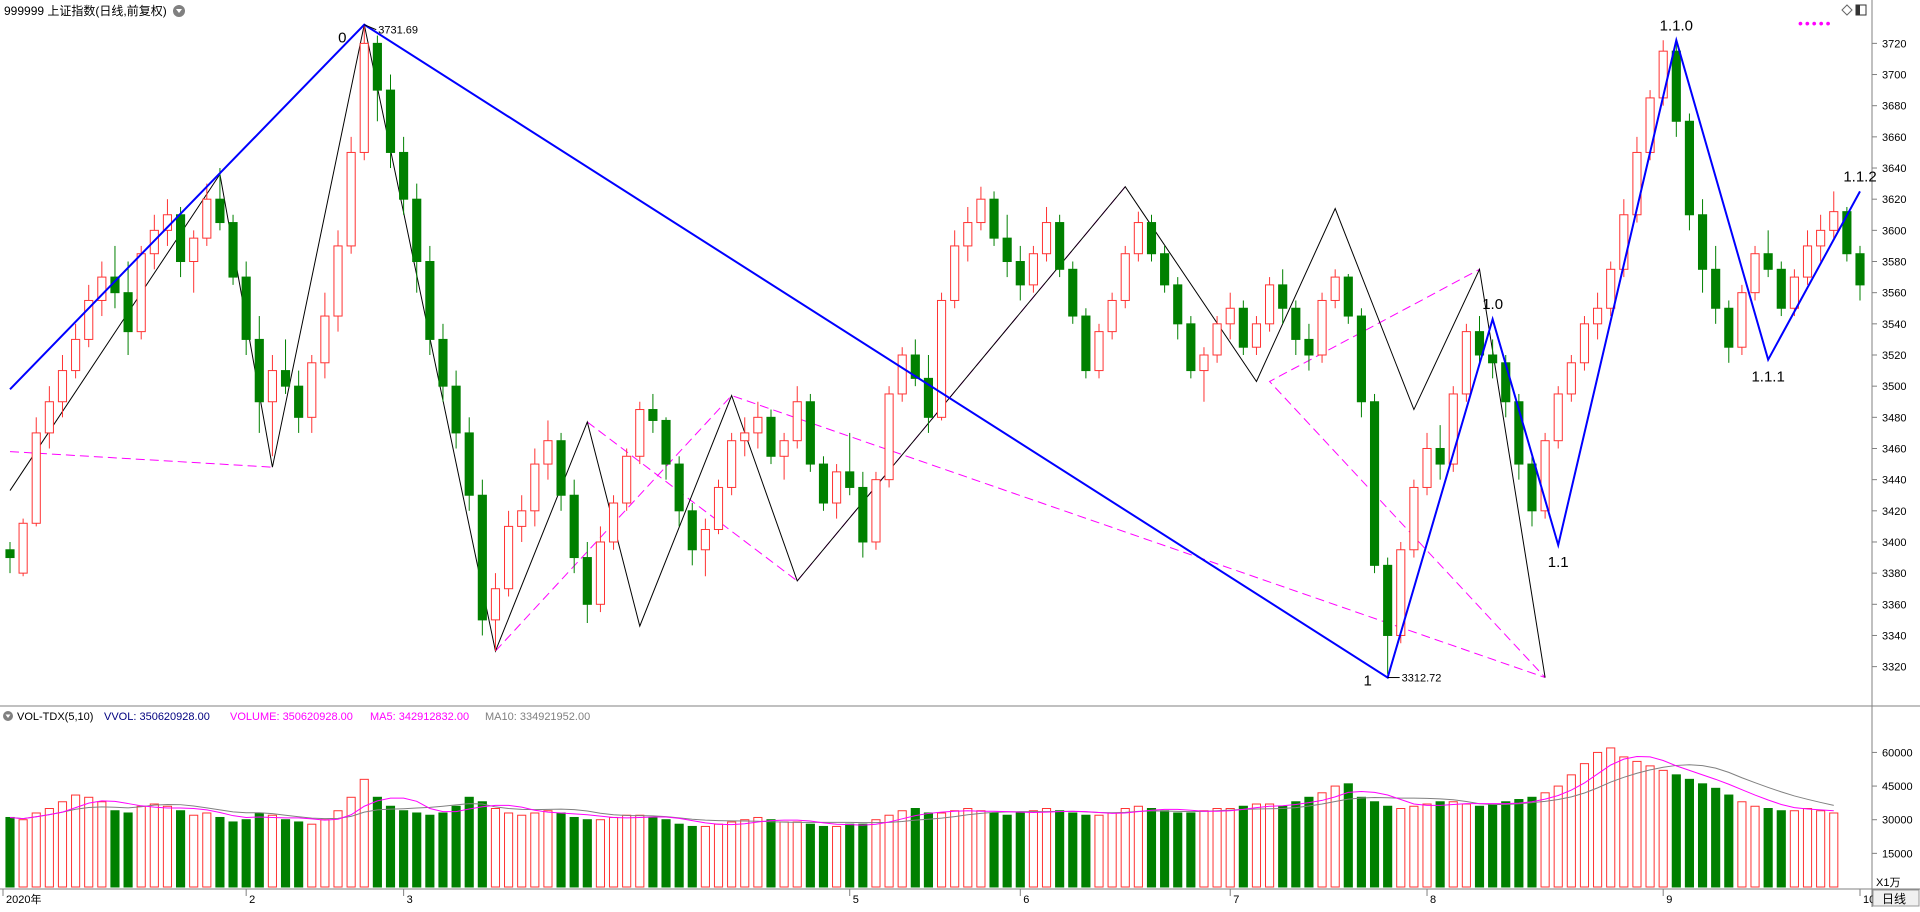  Describe the element at coordinates (1861, 10) in the screenshot. I see `panel-toggle-icon` at that location.